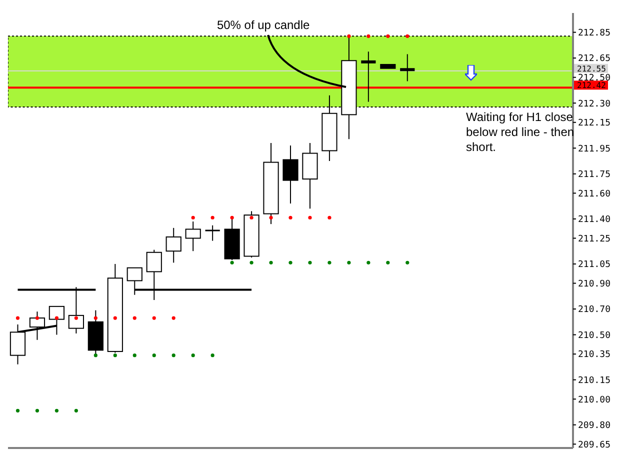 The width and height of the screenshot is (625, 471). I want to click on y-tick-label: 212.65, so click(594, 59).